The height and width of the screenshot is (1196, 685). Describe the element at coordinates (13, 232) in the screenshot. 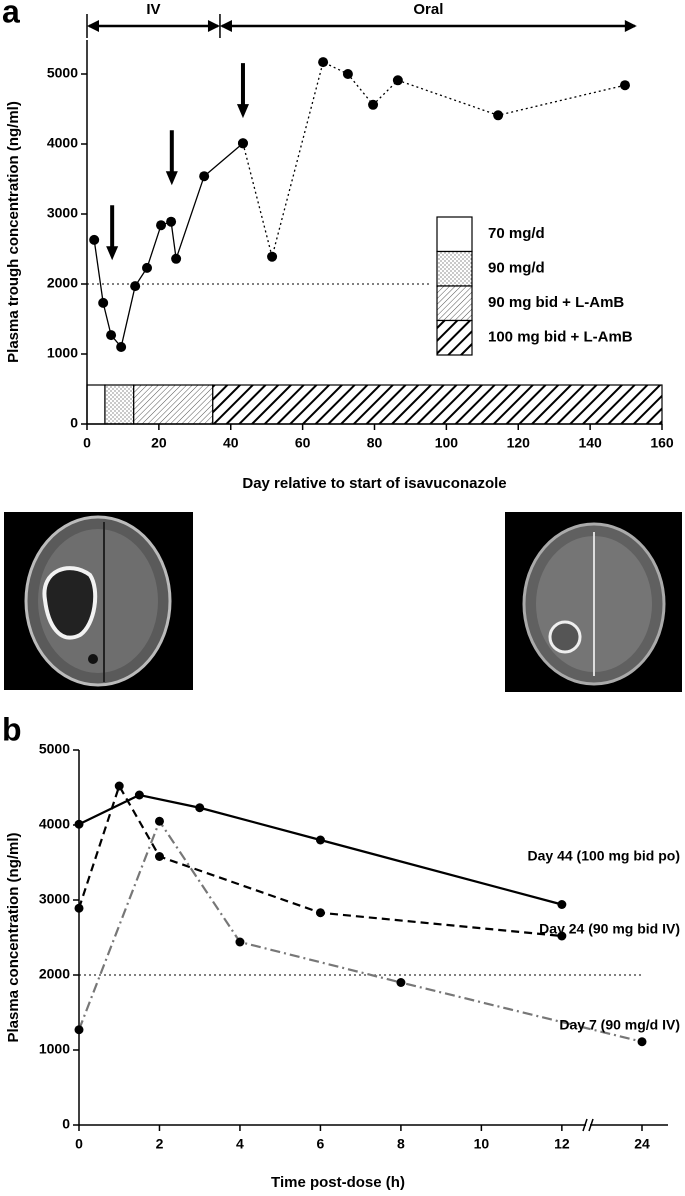

I see `y-axis-title: Plasma trough concentration (ng/ml)` at that location.